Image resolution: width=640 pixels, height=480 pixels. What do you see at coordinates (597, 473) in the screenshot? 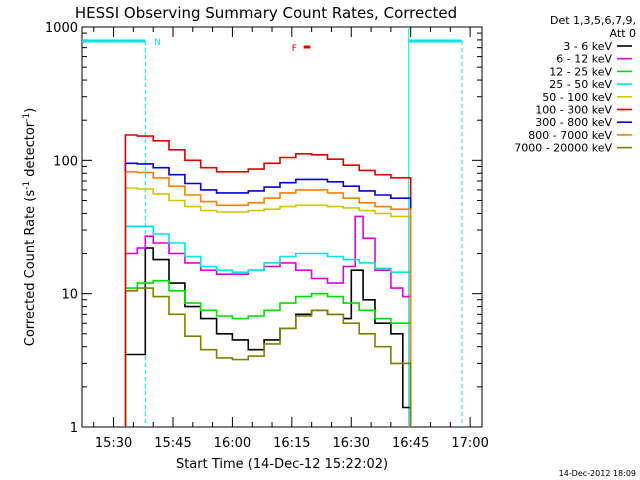
I see `timestamp: 14-Dec-2012 18:09` at bounding box center [597, 473].